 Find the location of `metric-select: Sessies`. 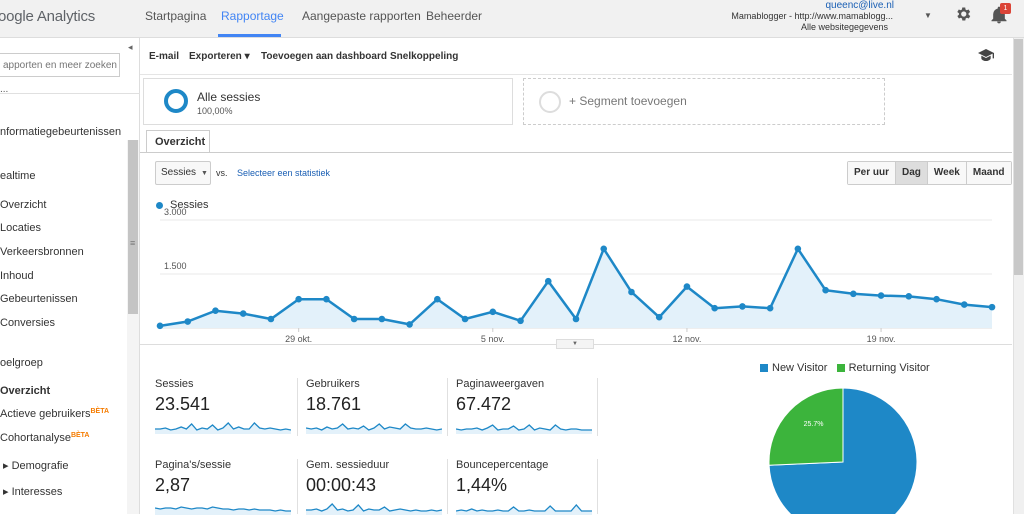

metric-select: Sessies is located at coordinates (183, 173).